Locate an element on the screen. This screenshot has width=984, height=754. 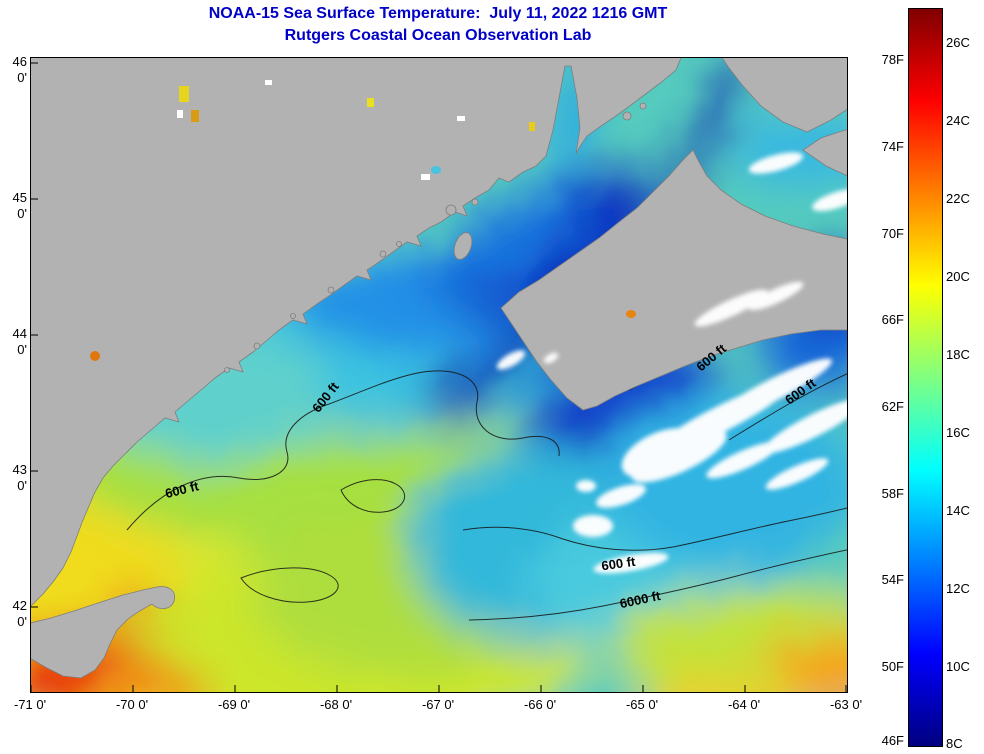
colorbar-f-label: 74F is located at coordinates (892, 146).